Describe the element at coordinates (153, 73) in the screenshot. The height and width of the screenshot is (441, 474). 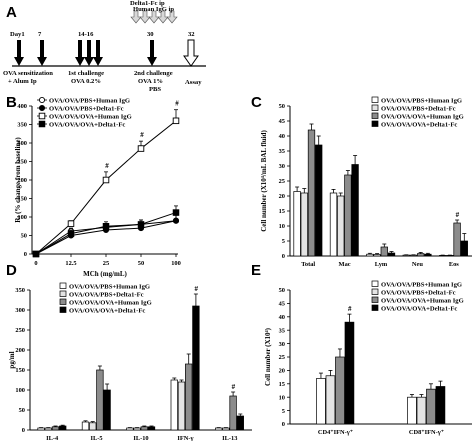
I see `ch2-label-line1: 2nd challenge` at that location.